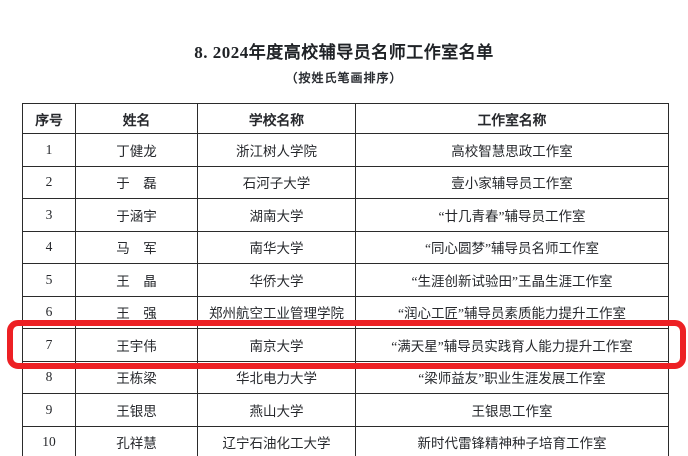 The height and width of the screenshot is (456, 688). What do you see at coordinates (136, 150) in the screenshot?
I see `cell-name: 丁健龙` at bounding box center [136, 150].